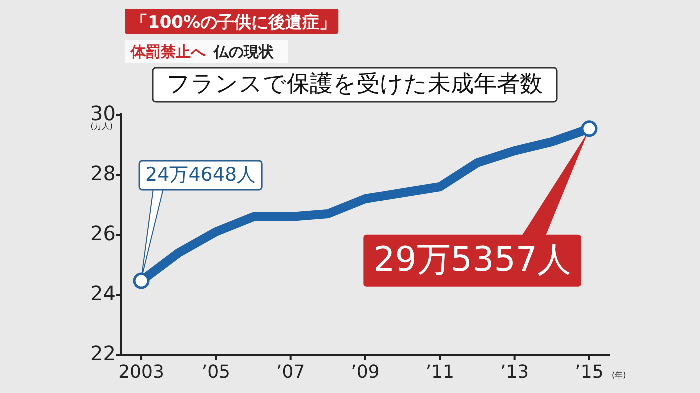 Image resolution: width=700 pixels, height=393 pixels. What do you see at coordinates (103, 233) in the screenshot?
I see `y-tick-label: 26` at bounding box center [103, 233].